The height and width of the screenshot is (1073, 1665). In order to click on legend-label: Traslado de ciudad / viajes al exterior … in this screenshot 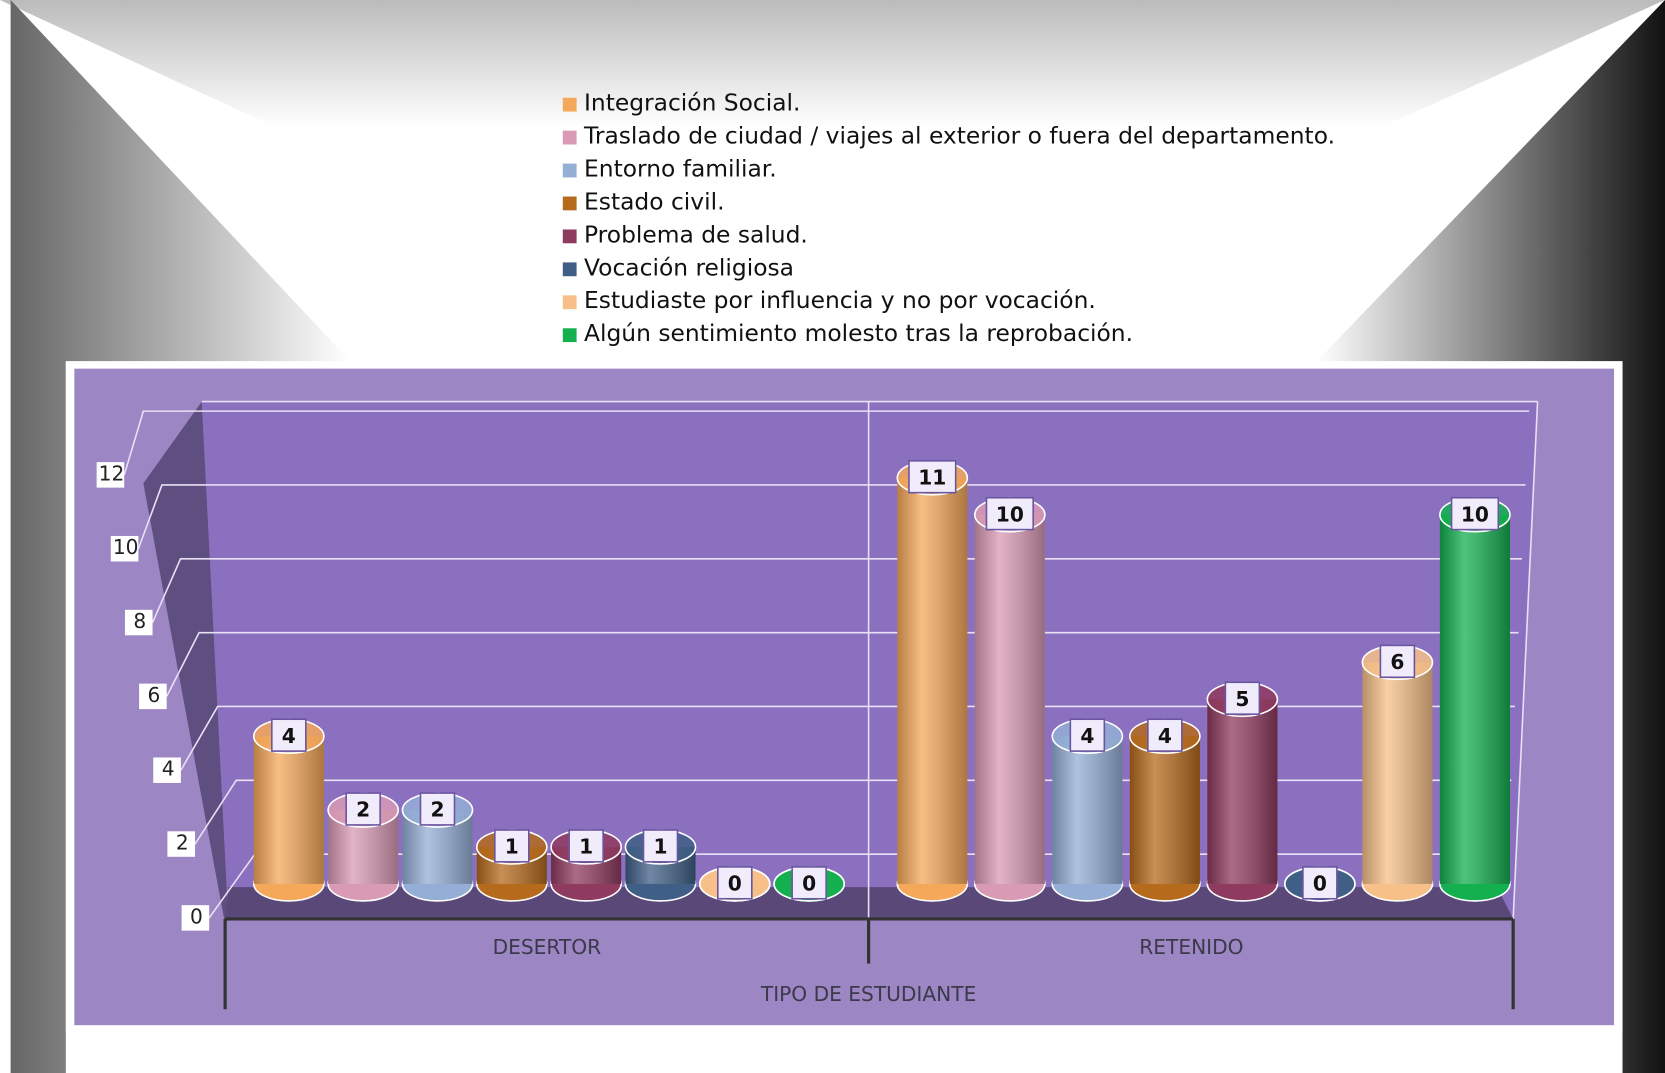, I will do `click(959, 136)`.